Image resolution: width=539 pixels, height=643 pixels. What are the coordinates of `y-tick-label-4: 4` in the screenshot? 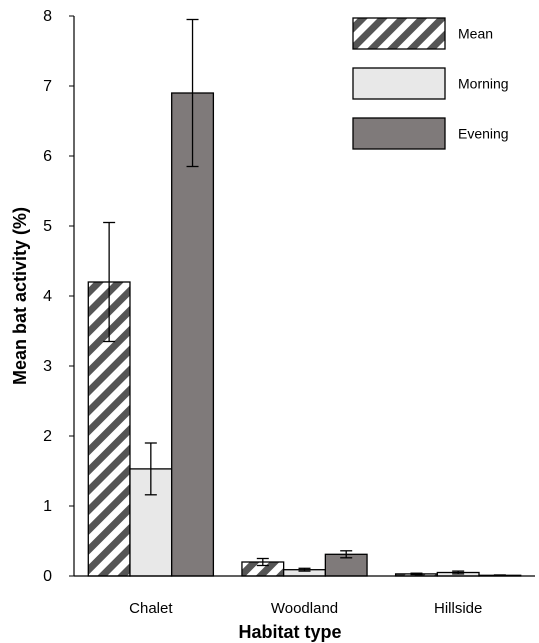 It's located at (47, 296).